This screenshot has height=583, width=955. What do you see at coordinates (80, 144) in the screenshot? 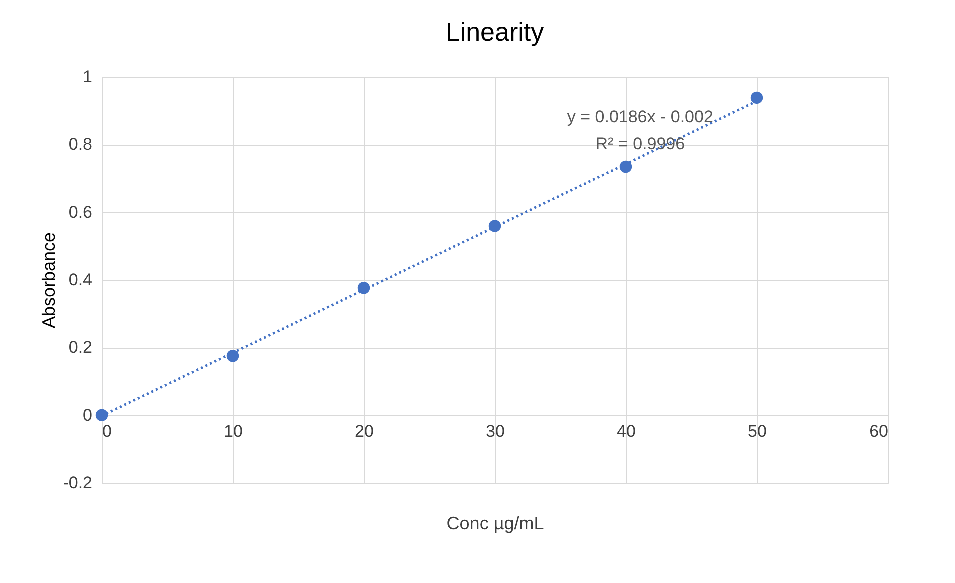
I see `y-tick-label: 0.8` at bounding box center [80, 144].